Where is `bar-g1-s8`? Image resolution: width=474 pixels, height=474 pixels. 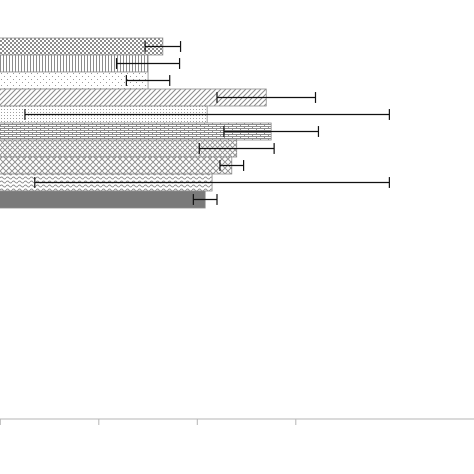
bar-g1-s8 is located at coordinates (116, 165).